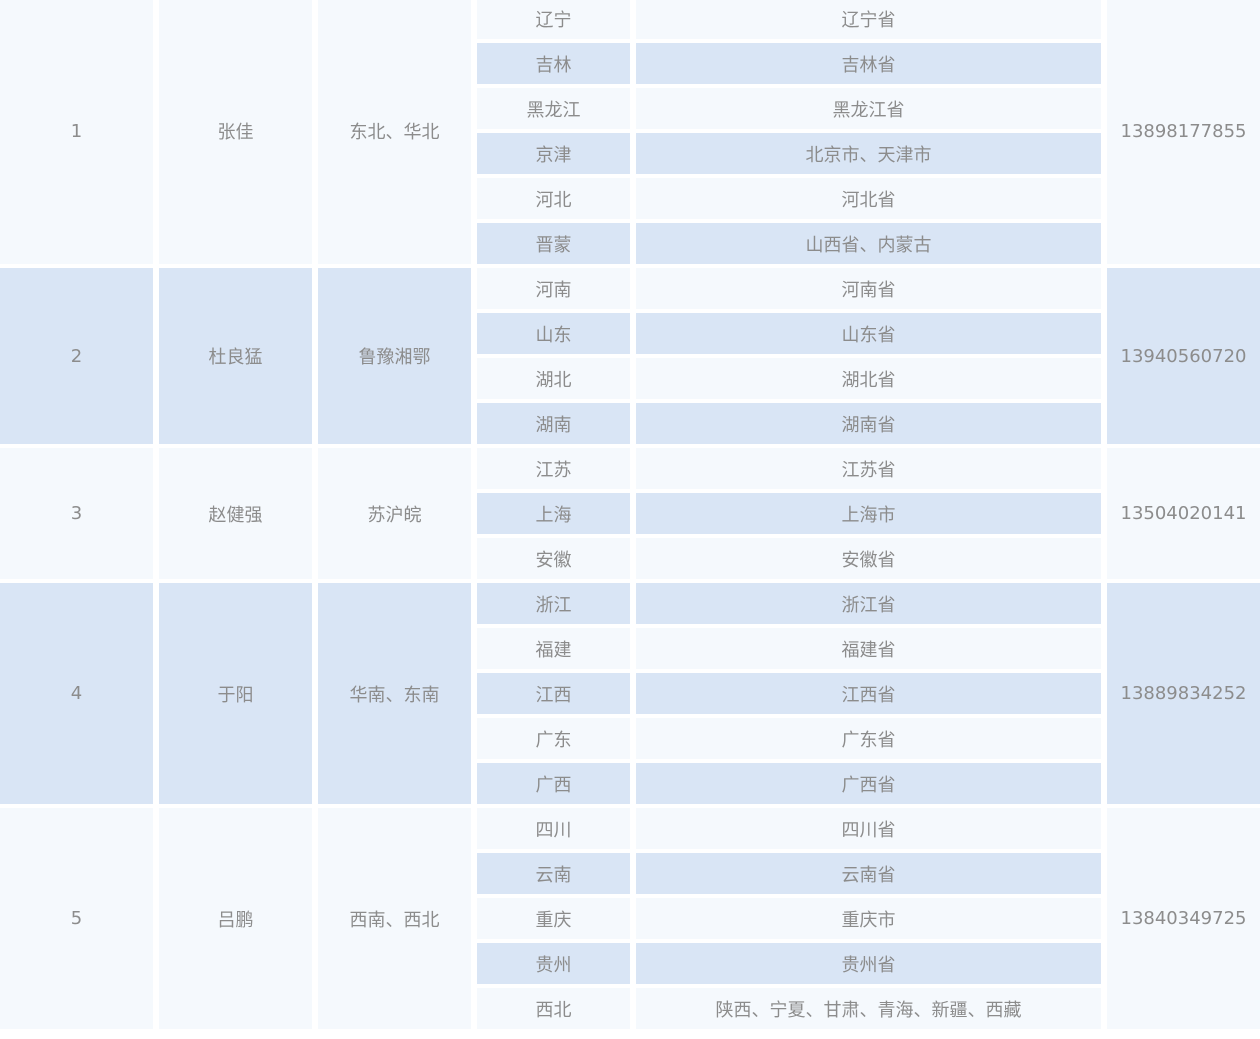  I want to click on index-cell-text: 3, so click(76, 513).